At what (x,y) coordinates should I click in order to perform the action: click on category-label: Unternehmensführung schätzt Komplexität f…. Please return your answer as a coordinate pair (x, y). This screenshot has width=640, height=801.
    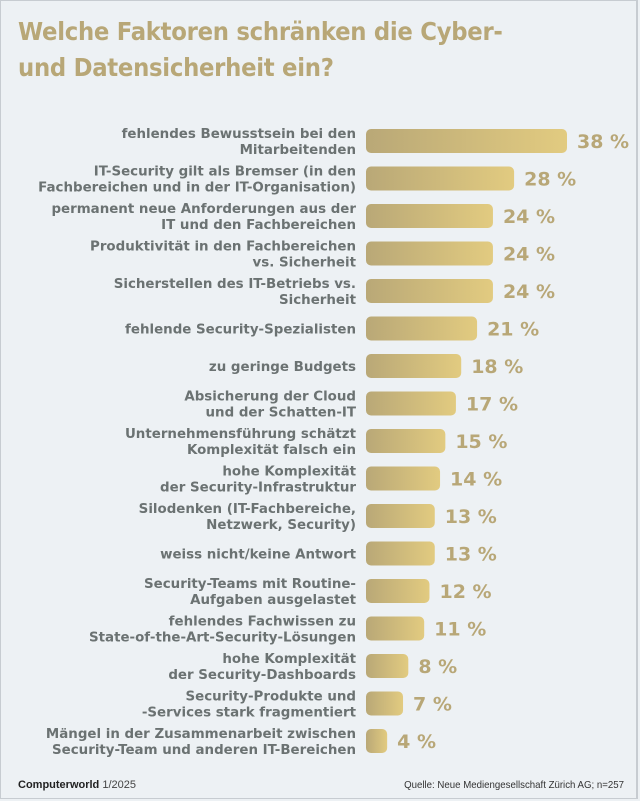
    Looking at the image, I should click on (241, 442).